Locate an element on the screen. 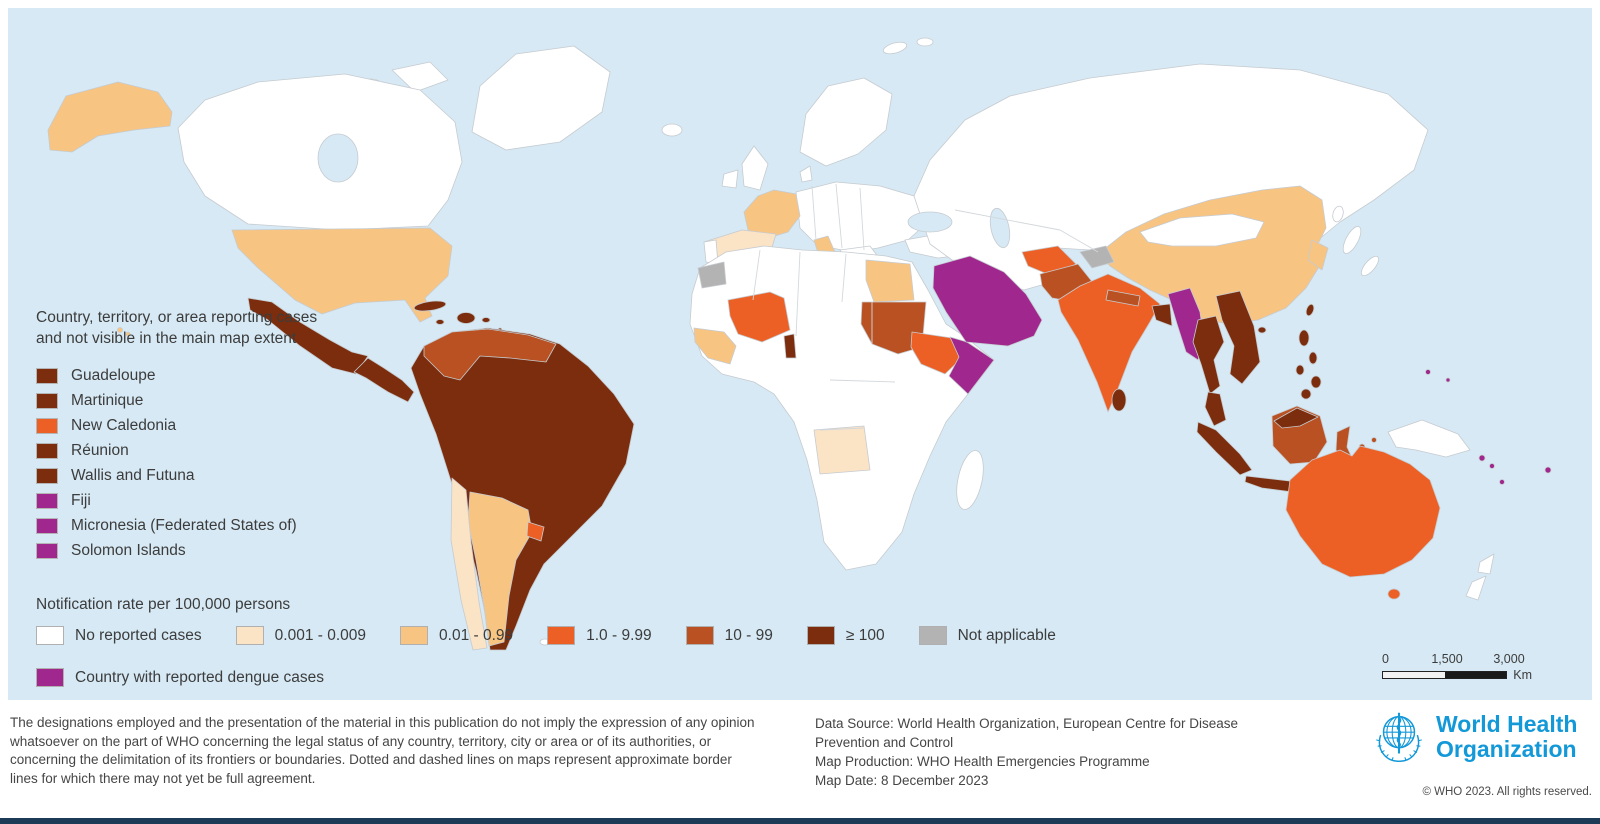 This screenshot has width=1600, height=824. region-south-america is located at coordinates (522, 489).